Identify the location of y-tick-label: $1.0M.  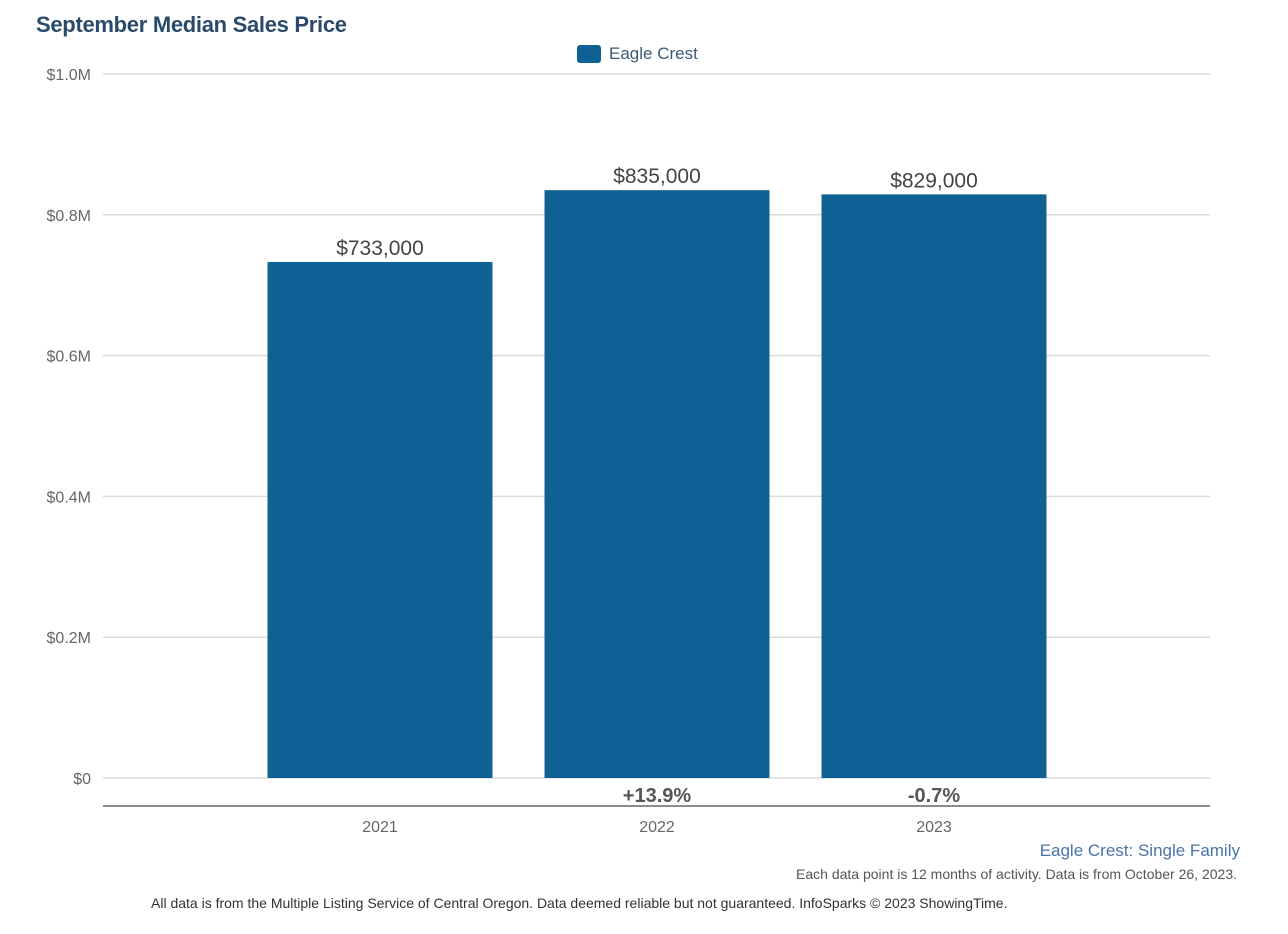
(69, 75).